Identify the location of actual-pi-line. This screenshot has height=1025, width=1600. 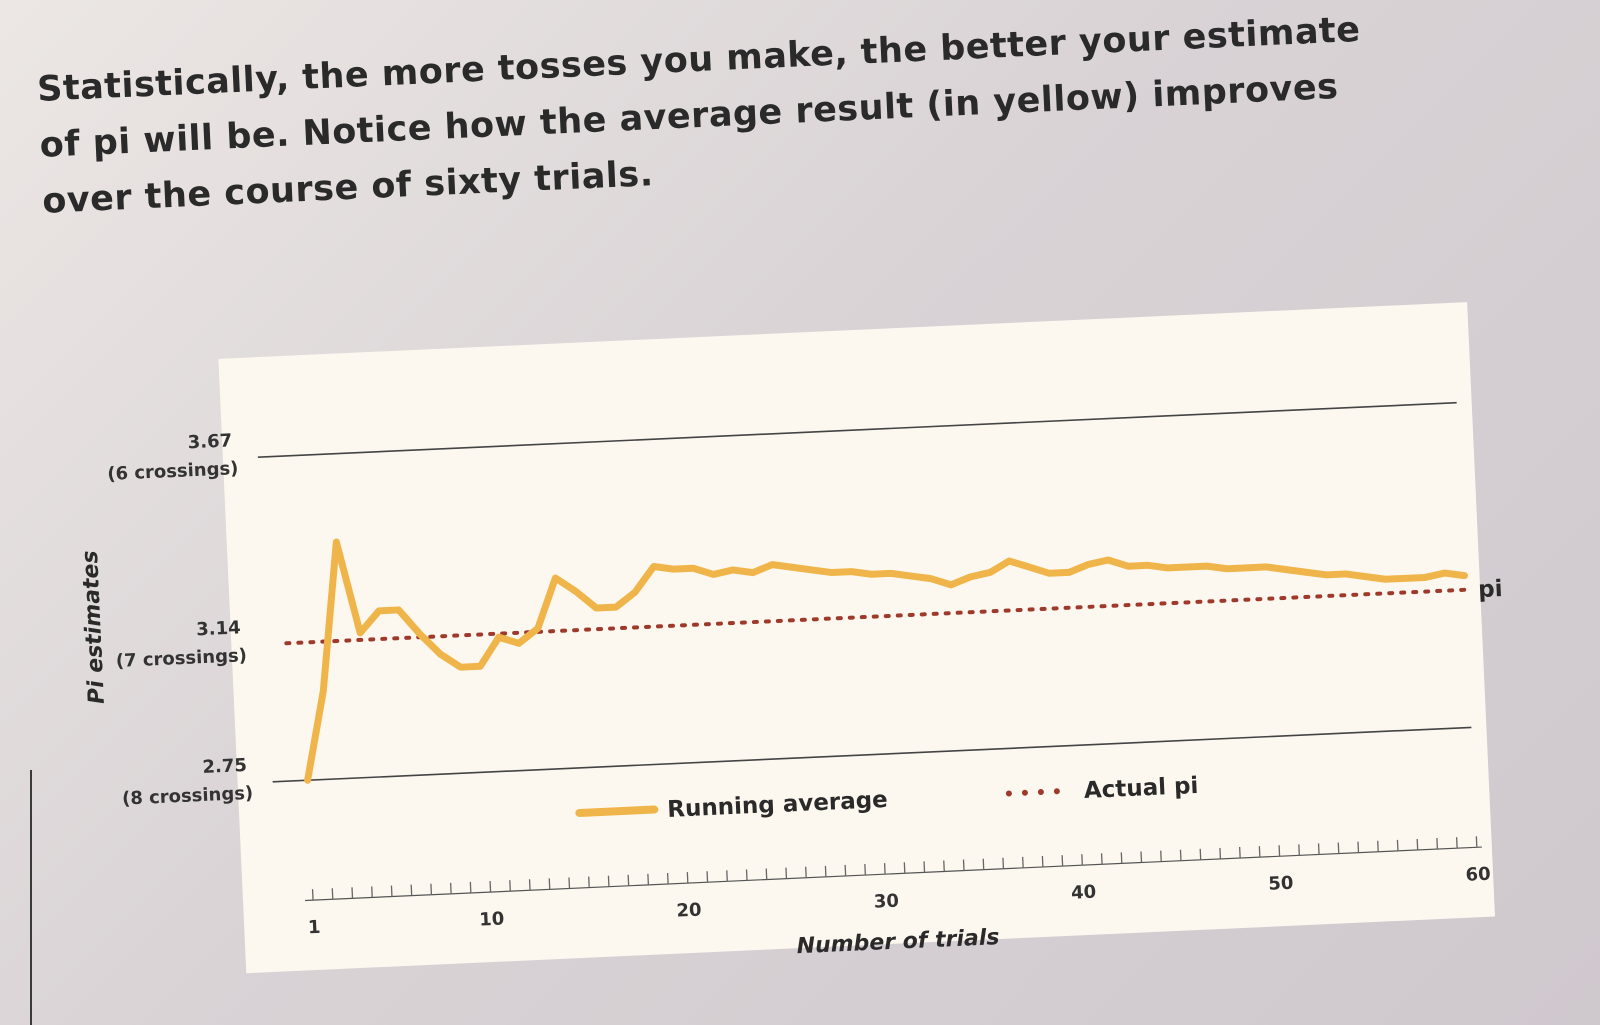
(876, 616).